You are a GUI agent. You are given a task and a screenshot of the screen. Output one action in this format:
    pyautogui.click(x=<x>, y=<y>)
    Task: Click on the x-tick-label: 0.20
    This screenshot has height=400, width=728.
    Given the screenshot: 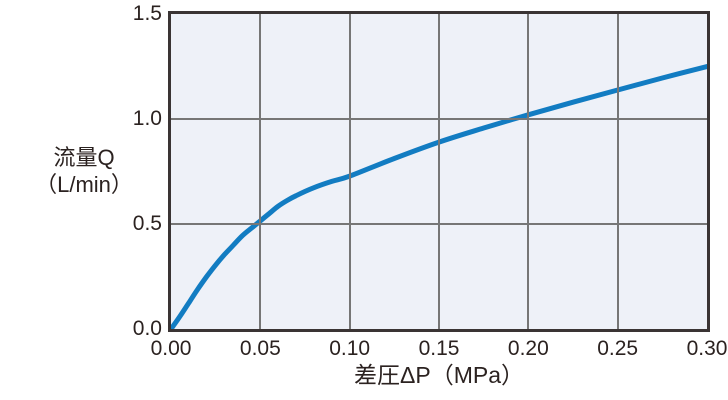 What is the action you would take?
    pyautogui.click(x=528, y=348)
    